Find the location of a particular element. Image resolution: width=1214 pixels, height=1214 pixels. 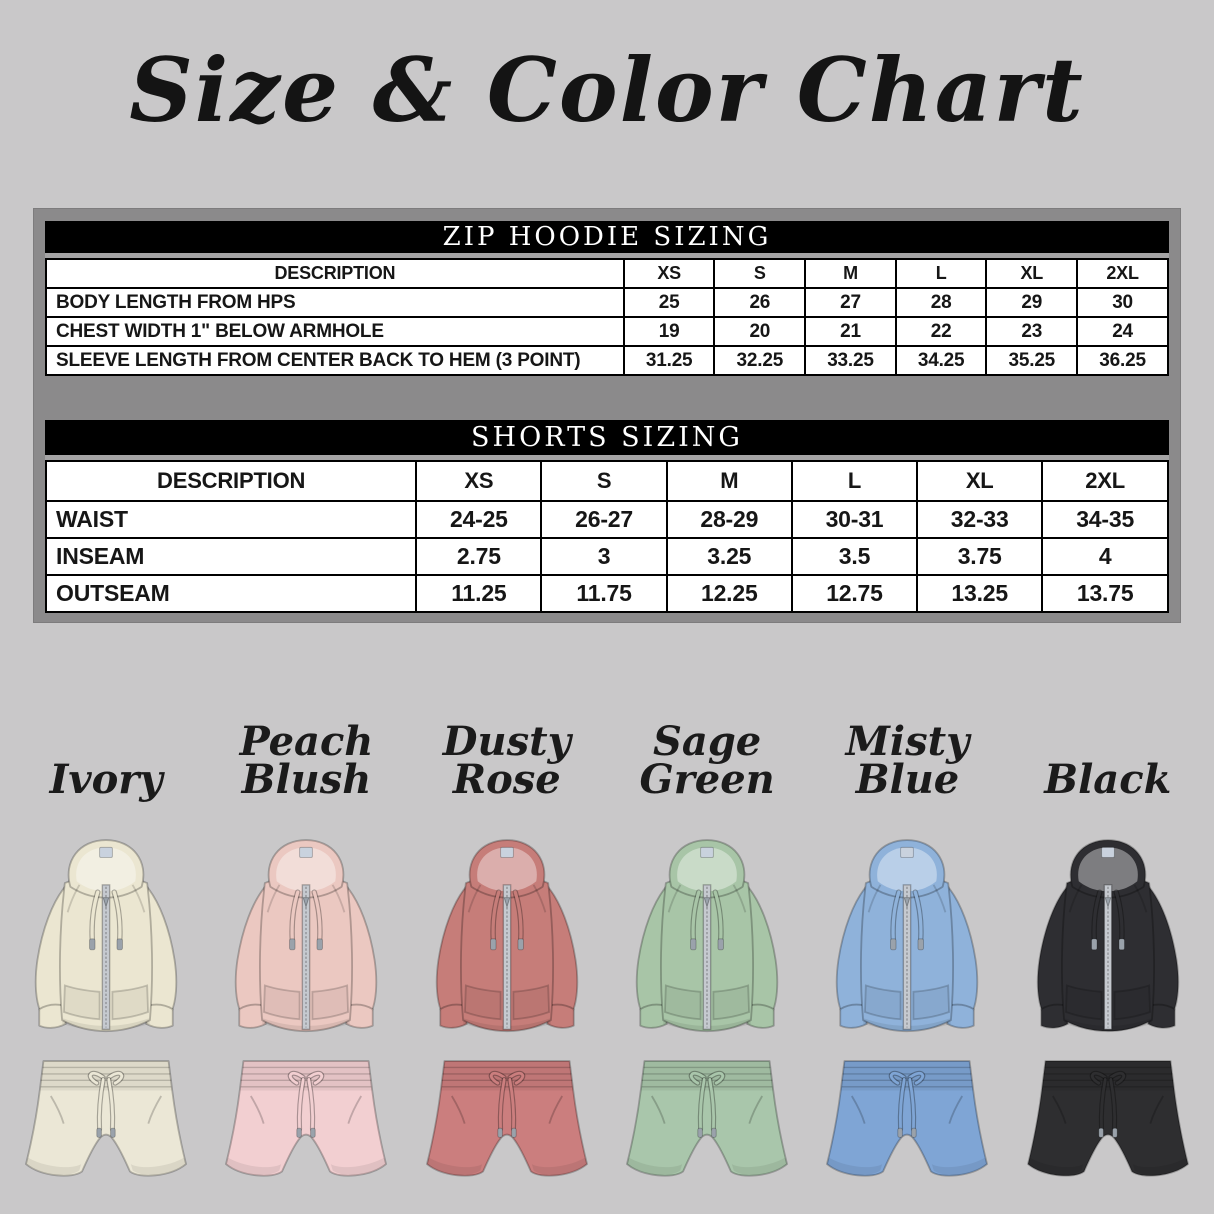

value-cell: 32-33 is located at coordinates (980, 519).